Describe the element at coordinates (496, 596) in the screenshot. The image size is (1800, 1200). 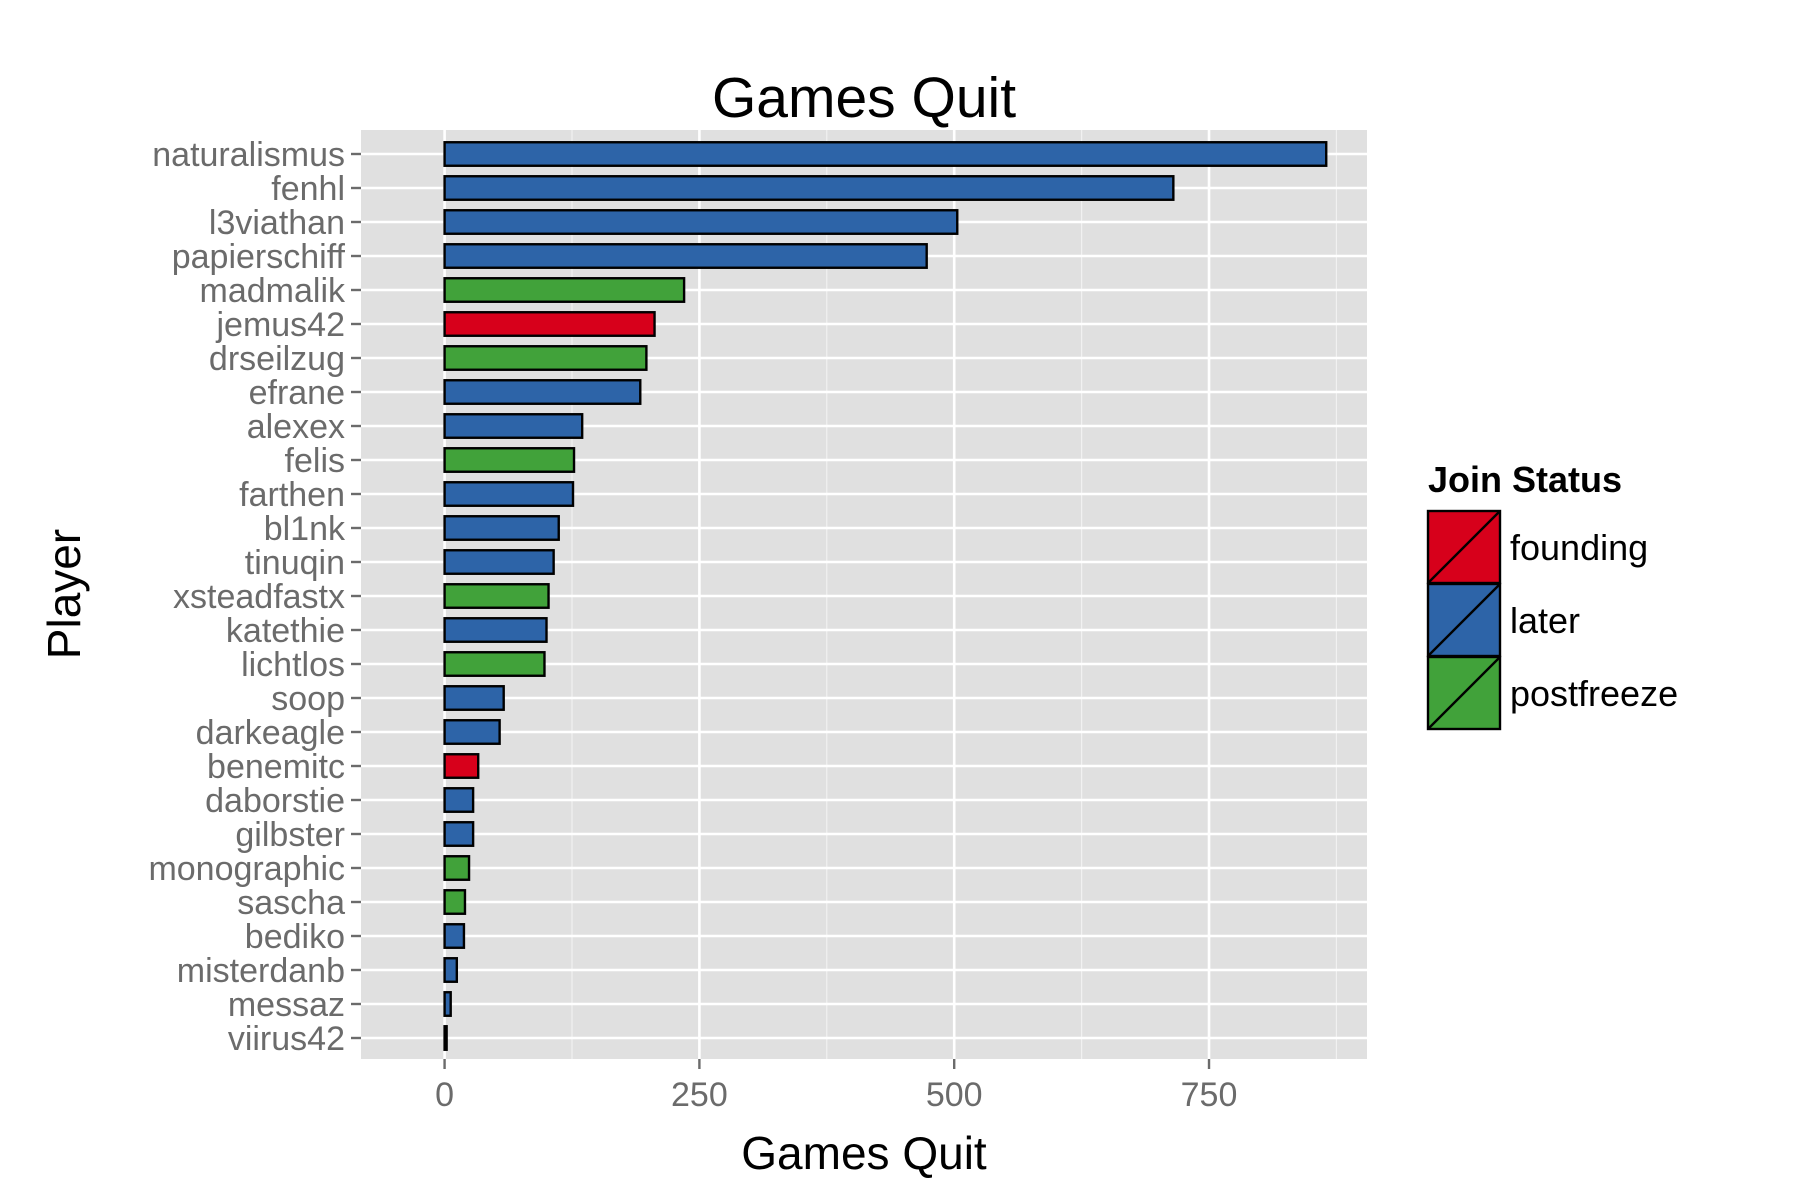
I see `bar-xsteadfastx` at that location.